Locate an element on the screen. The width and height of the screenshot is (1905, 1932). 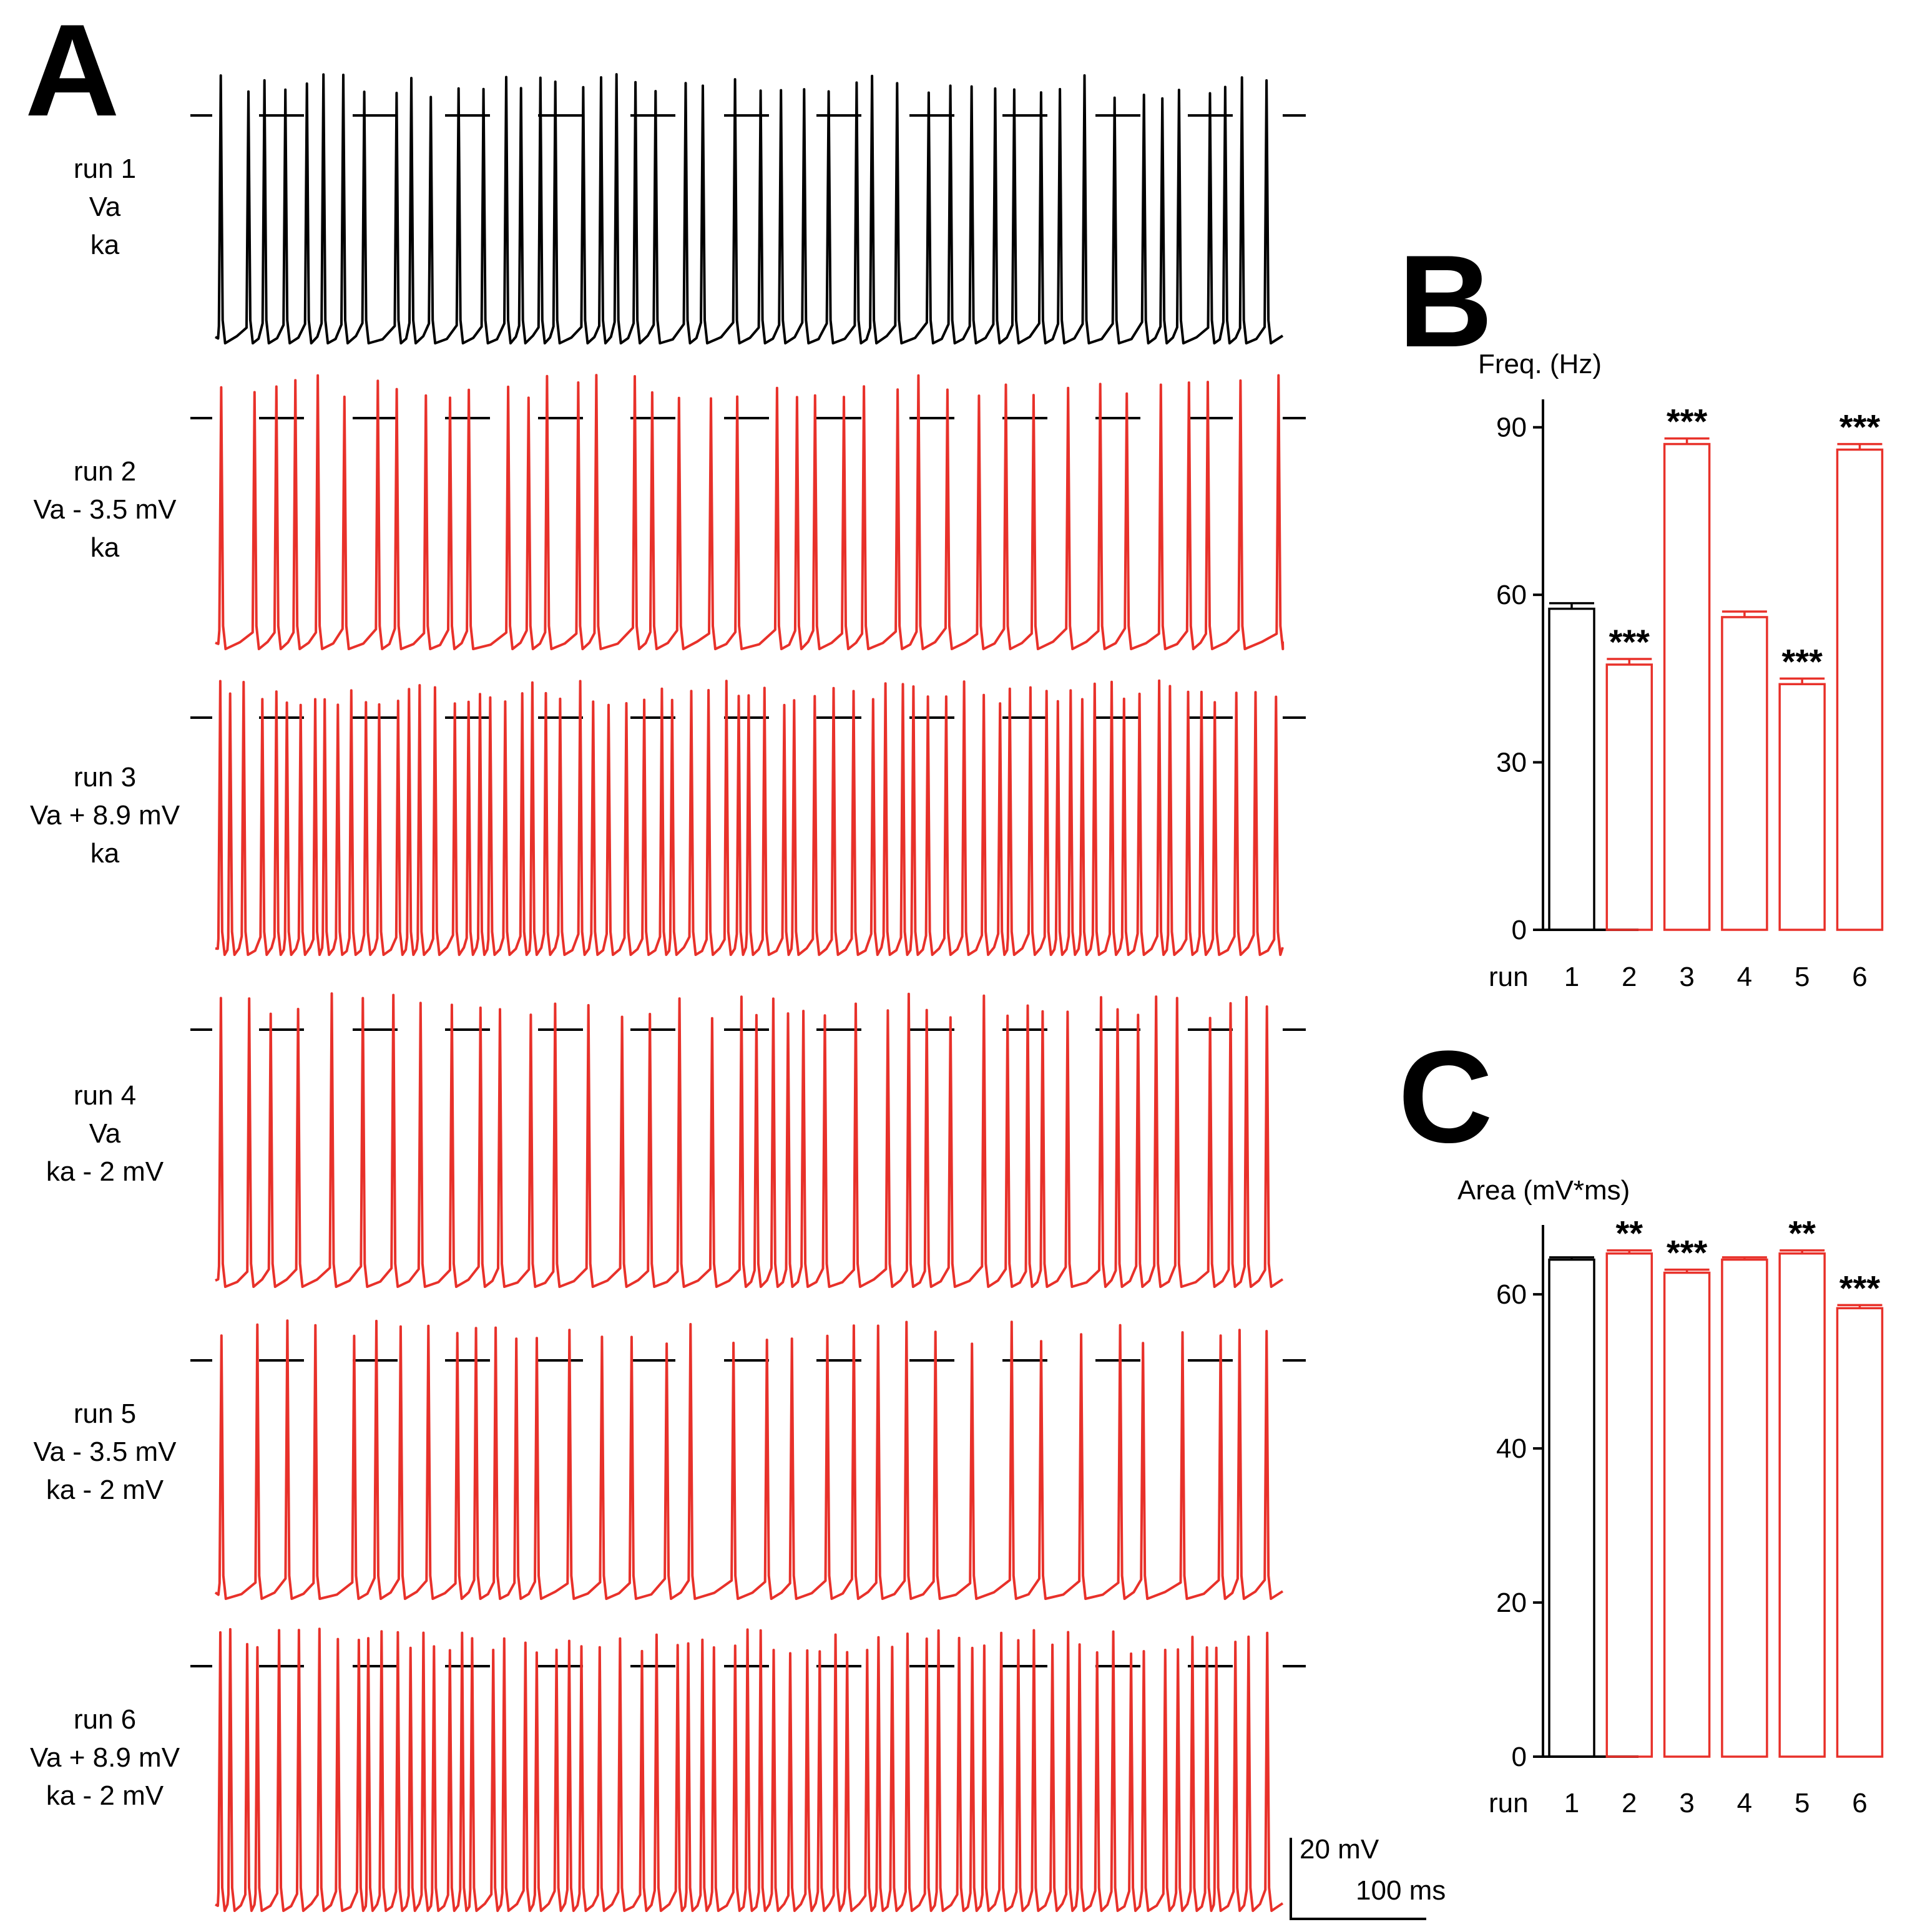
trace-label-run-3-line-1: run 3 is located at coordinates (105, 777).